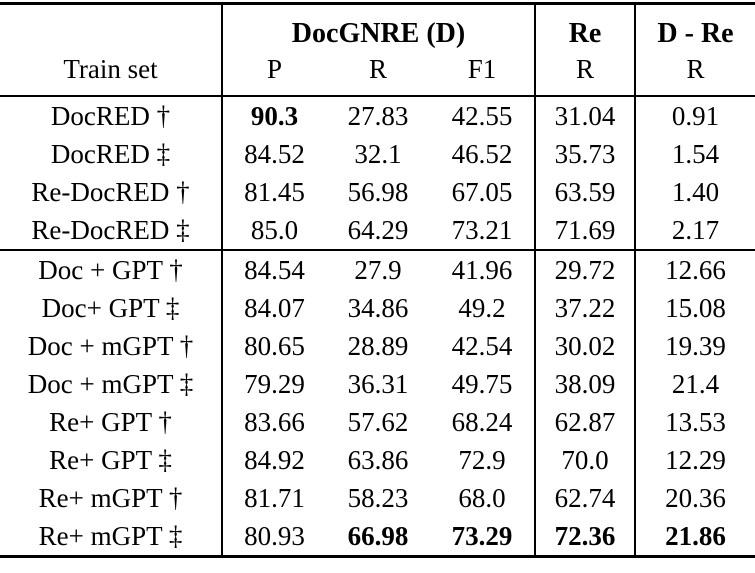  Describe the element at coordinates (482, 269) in the screenshot. I see `cell-f1: 41.96` at that location.